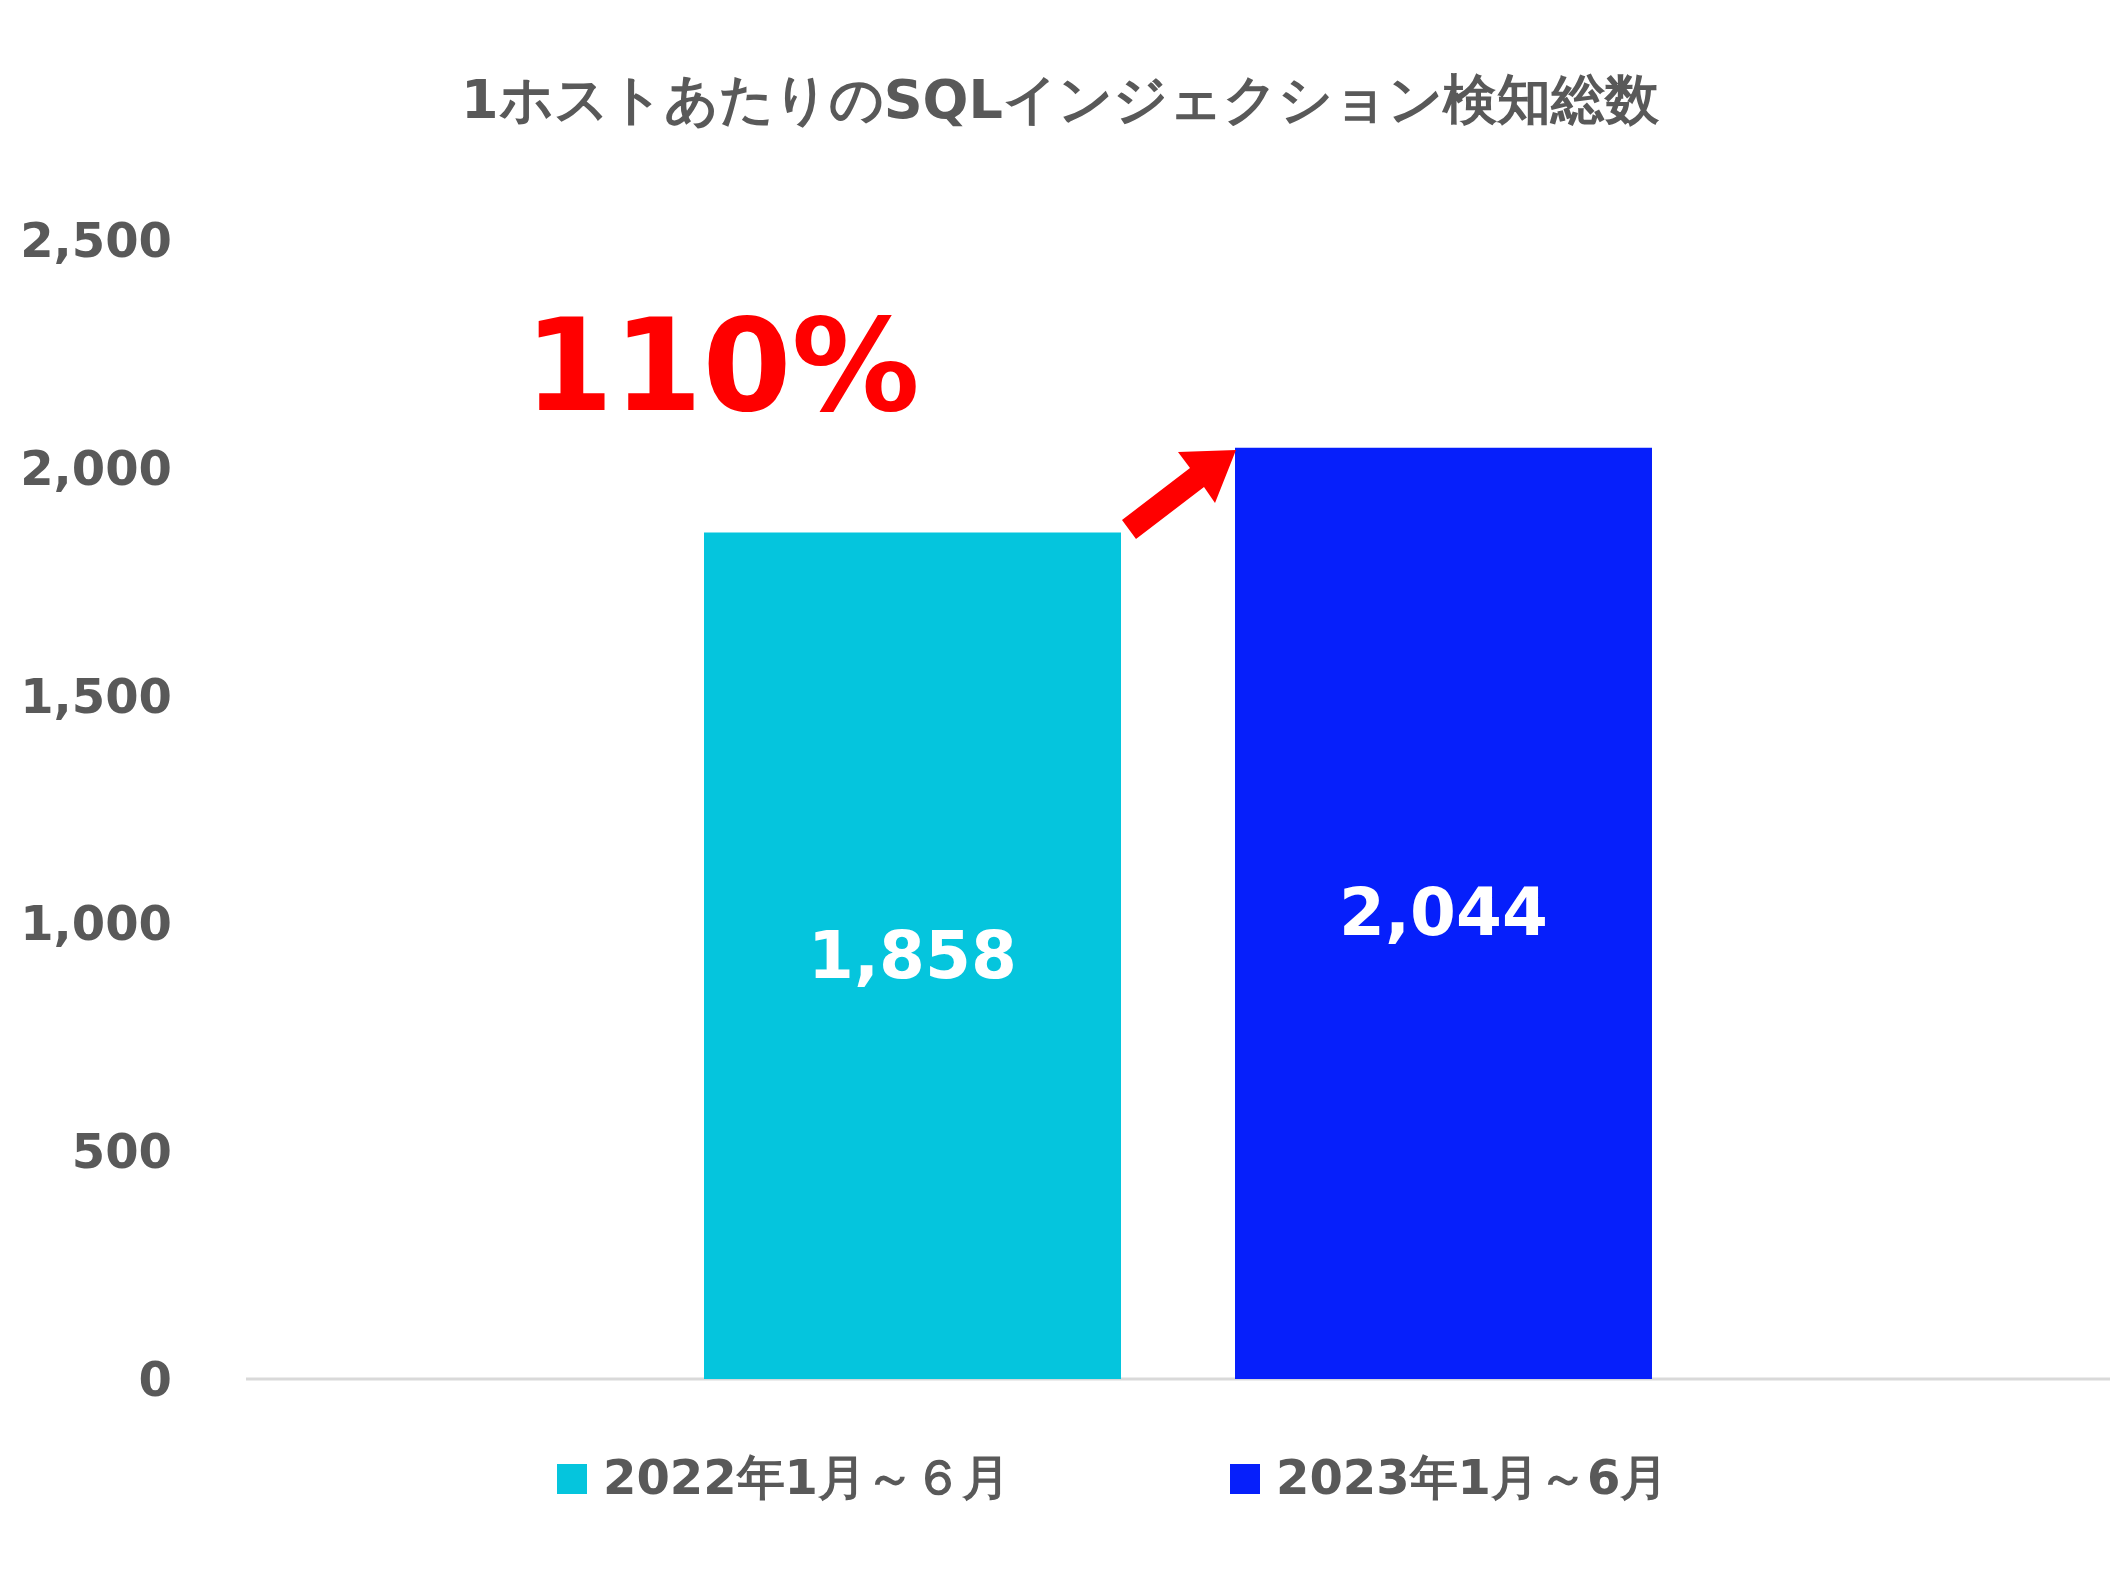 This screenshot has width=2110, height=1570. I want to click on y-tick-label: 0, so click(155, 1379).